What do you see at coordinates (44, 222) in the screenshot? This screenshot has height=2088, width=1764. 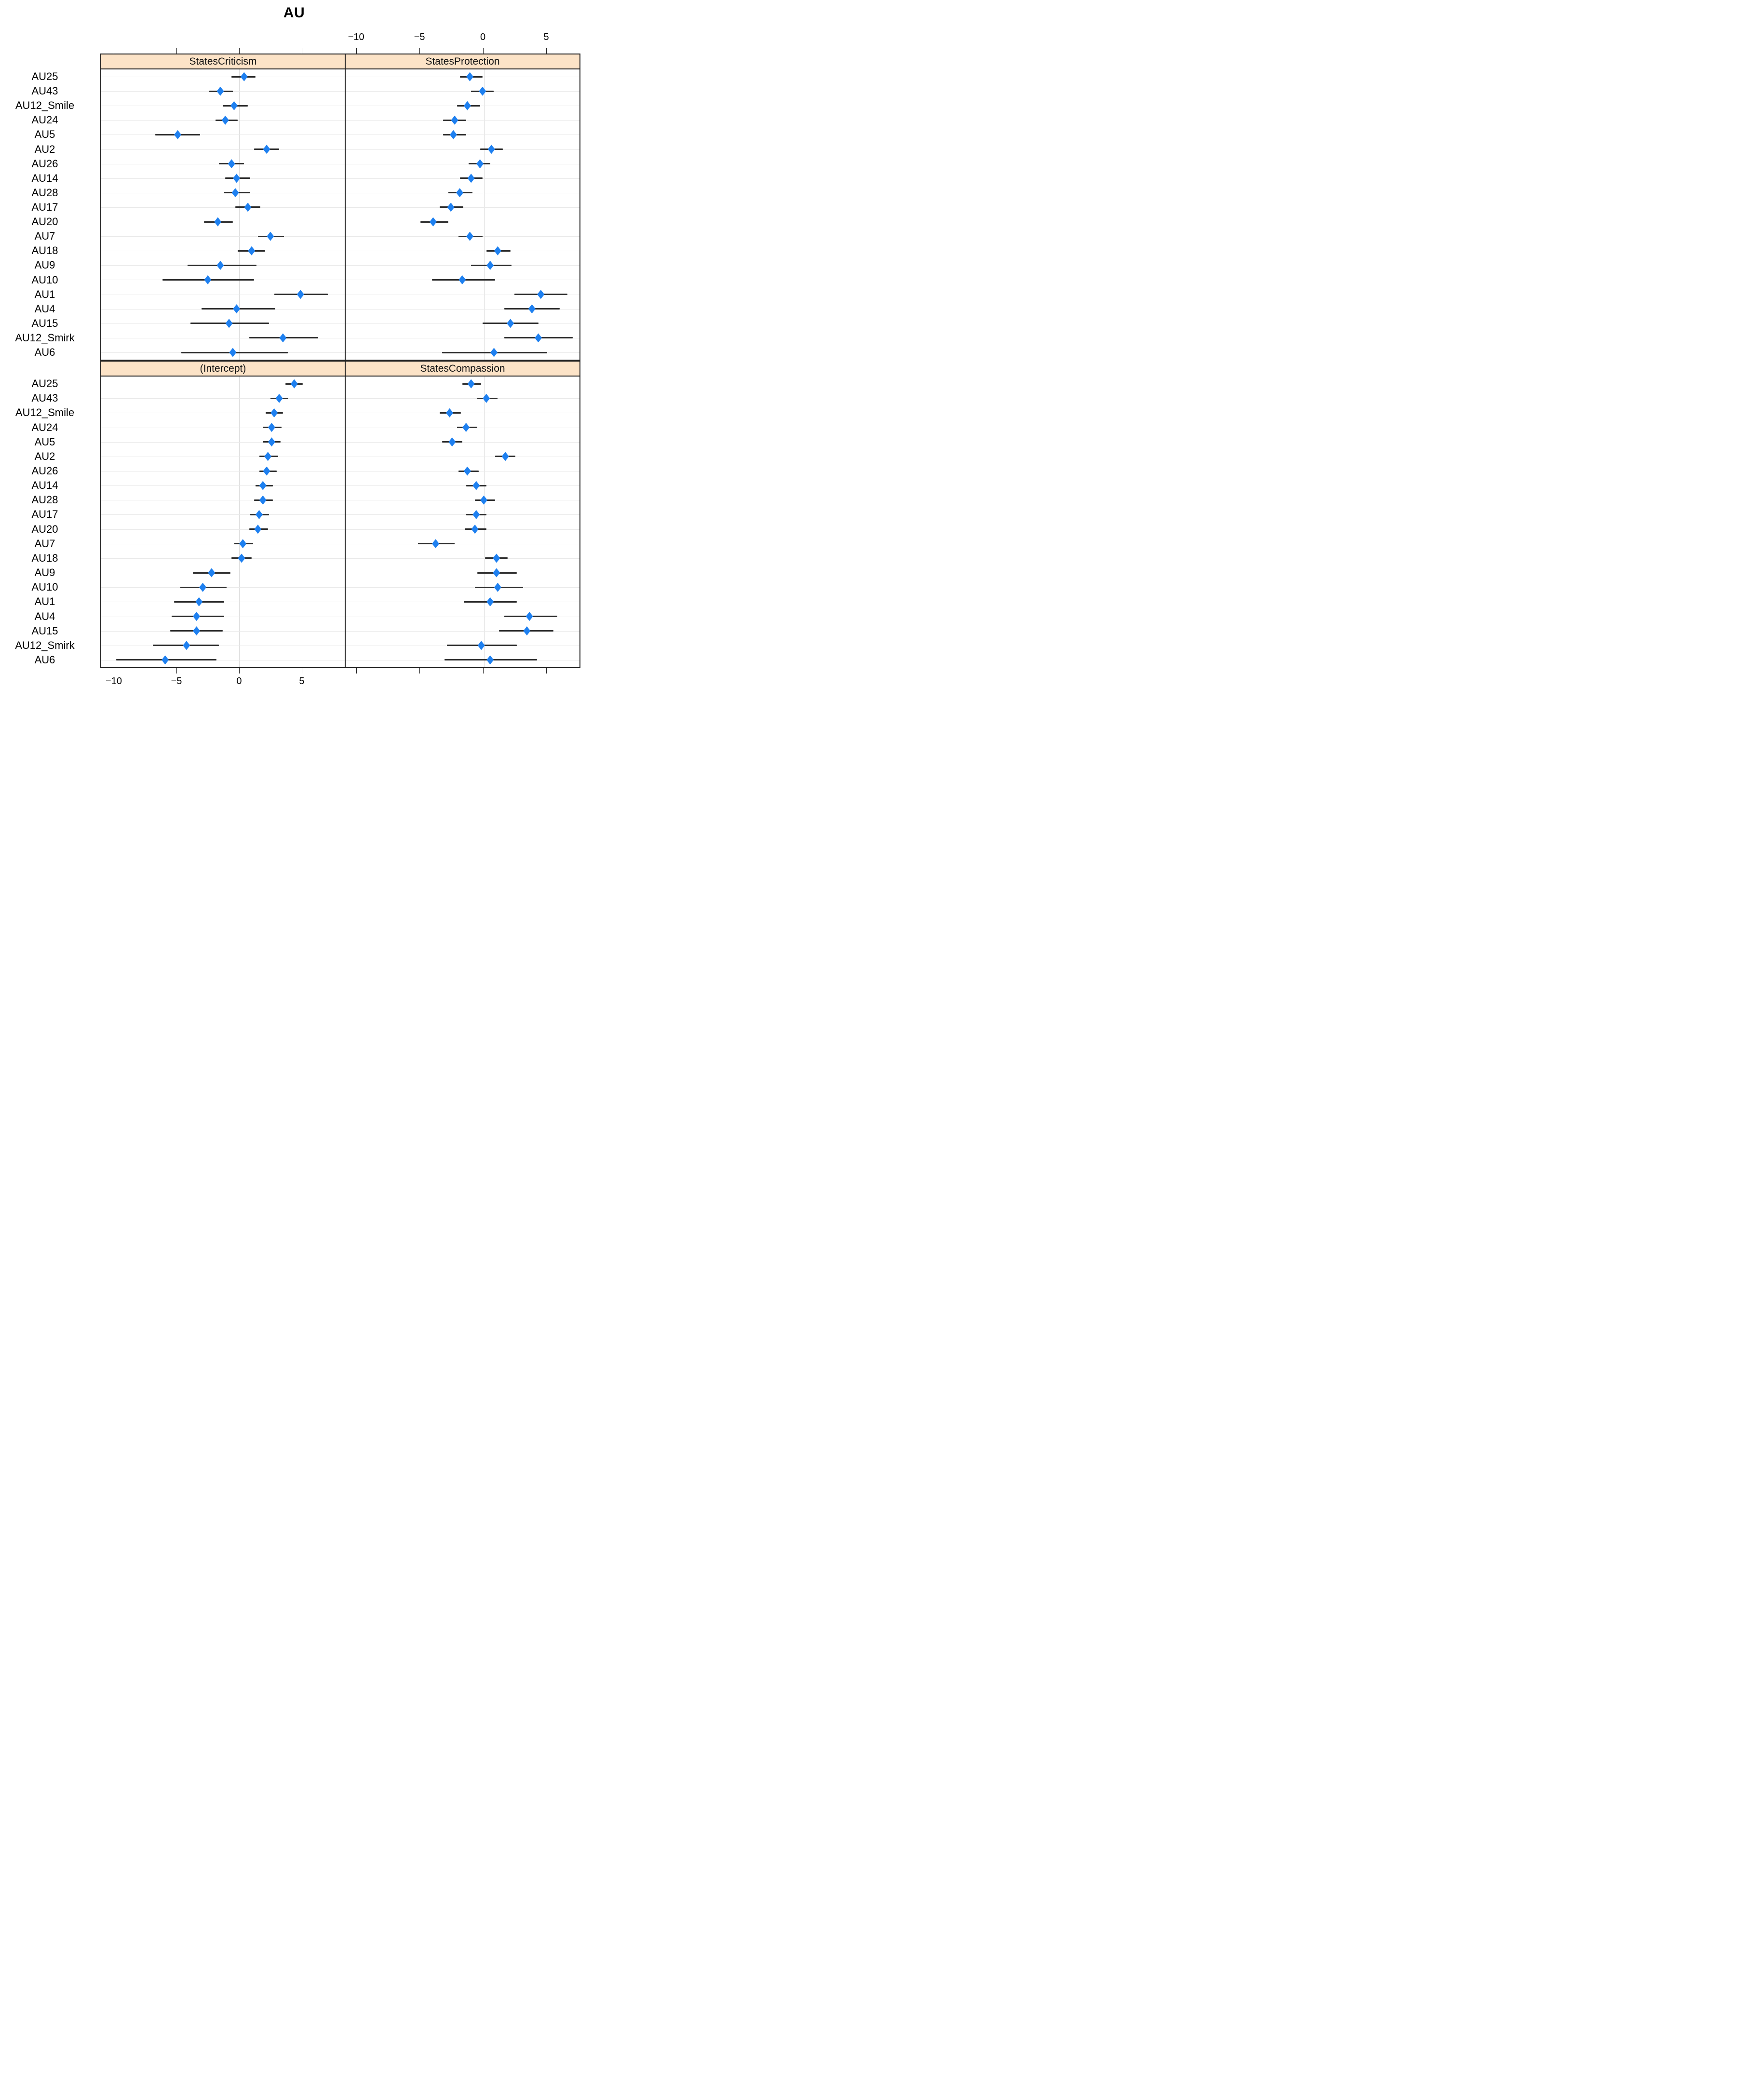 I see `row-label: AU20` at bounding box center [44, 222].